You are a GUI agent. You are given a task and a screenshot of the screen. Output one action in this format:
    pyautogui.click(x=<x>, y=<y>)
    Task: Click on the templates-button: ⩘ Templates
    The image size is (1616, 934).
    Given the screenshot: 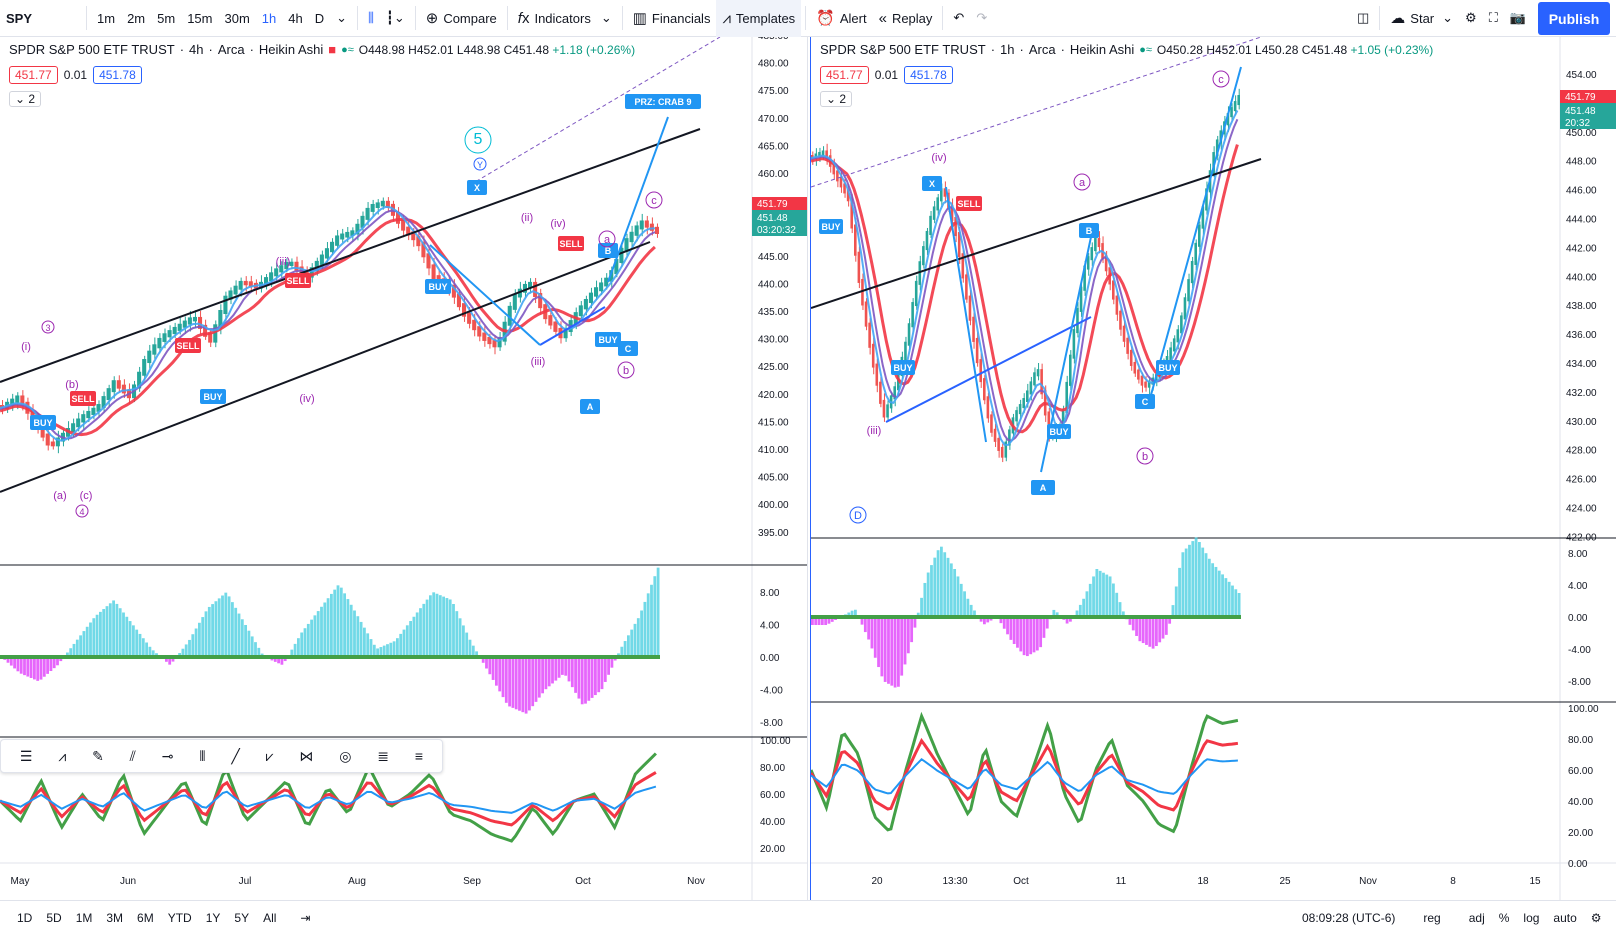 What is the action you would take?
    pyautogui.click(x=759, y=18)
    